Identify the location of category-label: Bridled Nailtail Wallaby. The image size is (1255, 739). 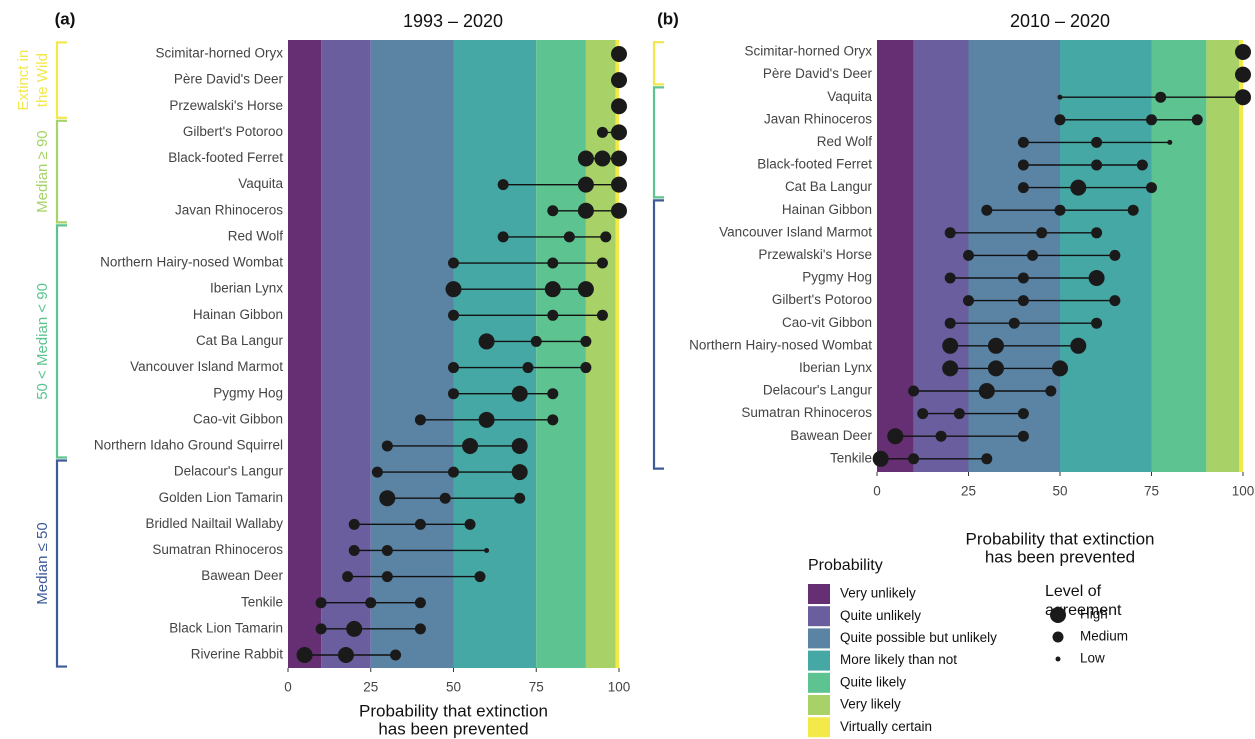
(214, 523).